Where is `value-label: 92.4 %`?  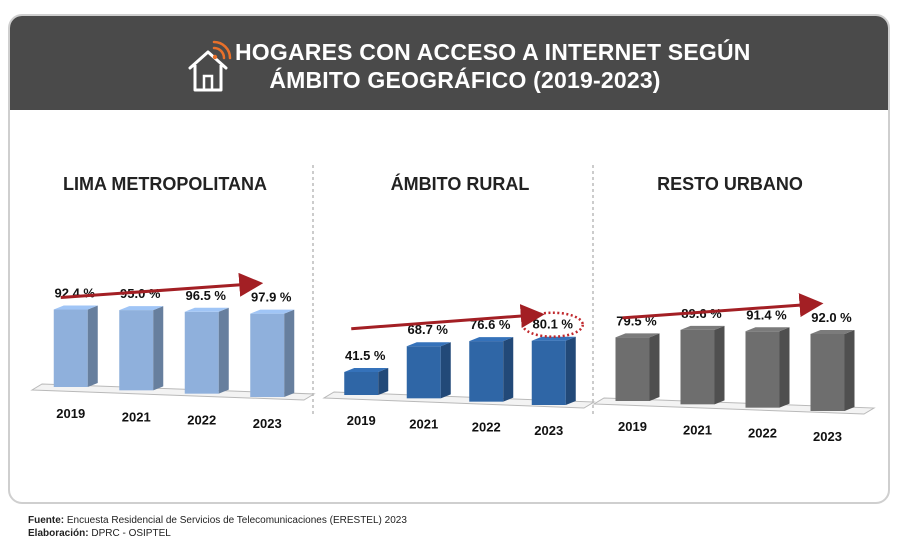 value-label: 92.4 % is located at coordinates (75, 293).